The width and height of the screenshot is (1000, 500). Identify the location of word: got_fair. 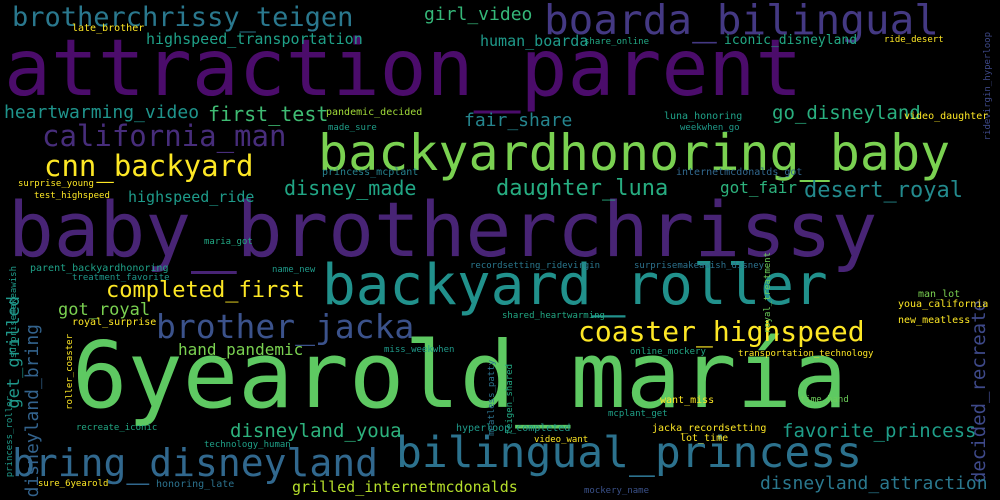
(759, 187).